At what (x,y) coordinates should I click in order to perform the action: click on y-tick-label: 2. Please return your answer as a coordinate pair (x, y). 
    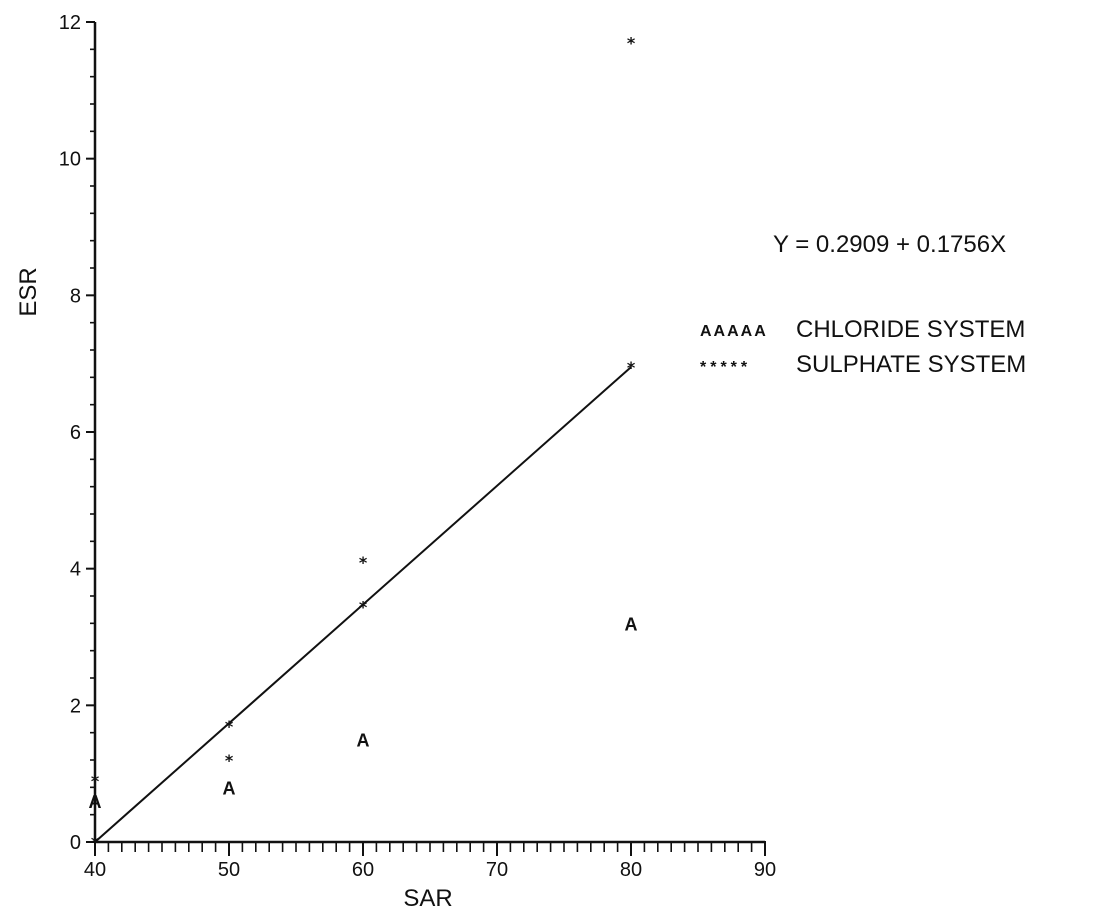
    Looking at the image, I should click on (75, 706).